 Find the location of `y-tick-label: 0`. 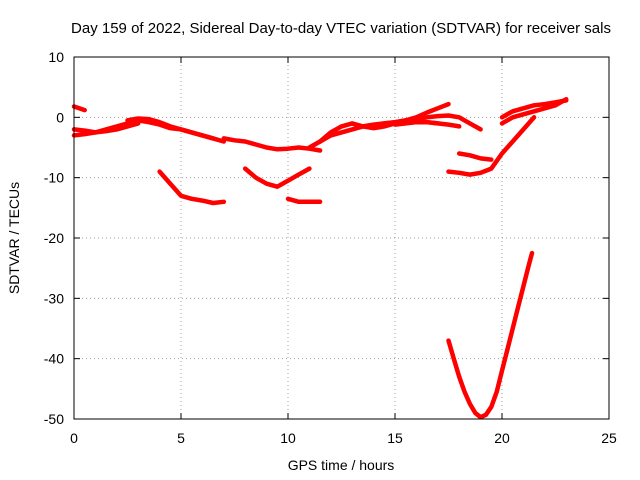

y-tick-label: 0 is located at coordinates (60, 117).